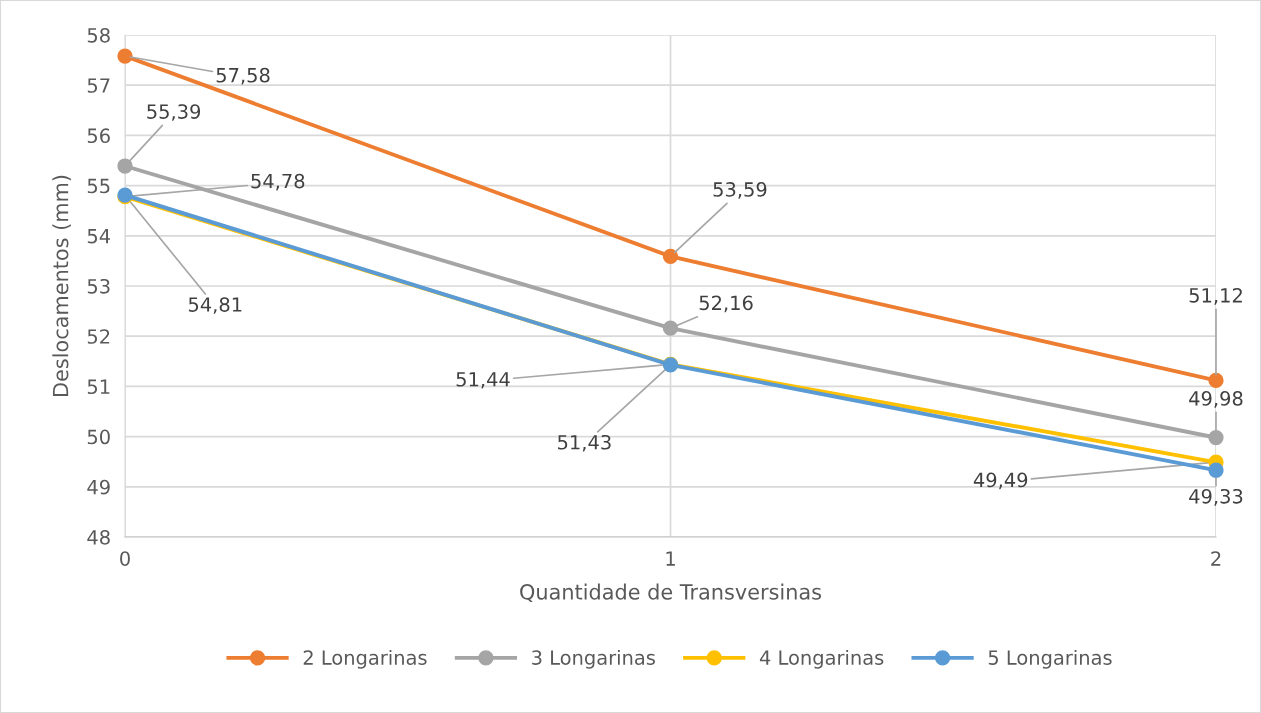  Describe the element at coordinates (98, 286) in the screenshot. I see `y-tick-label: 53` at that location.